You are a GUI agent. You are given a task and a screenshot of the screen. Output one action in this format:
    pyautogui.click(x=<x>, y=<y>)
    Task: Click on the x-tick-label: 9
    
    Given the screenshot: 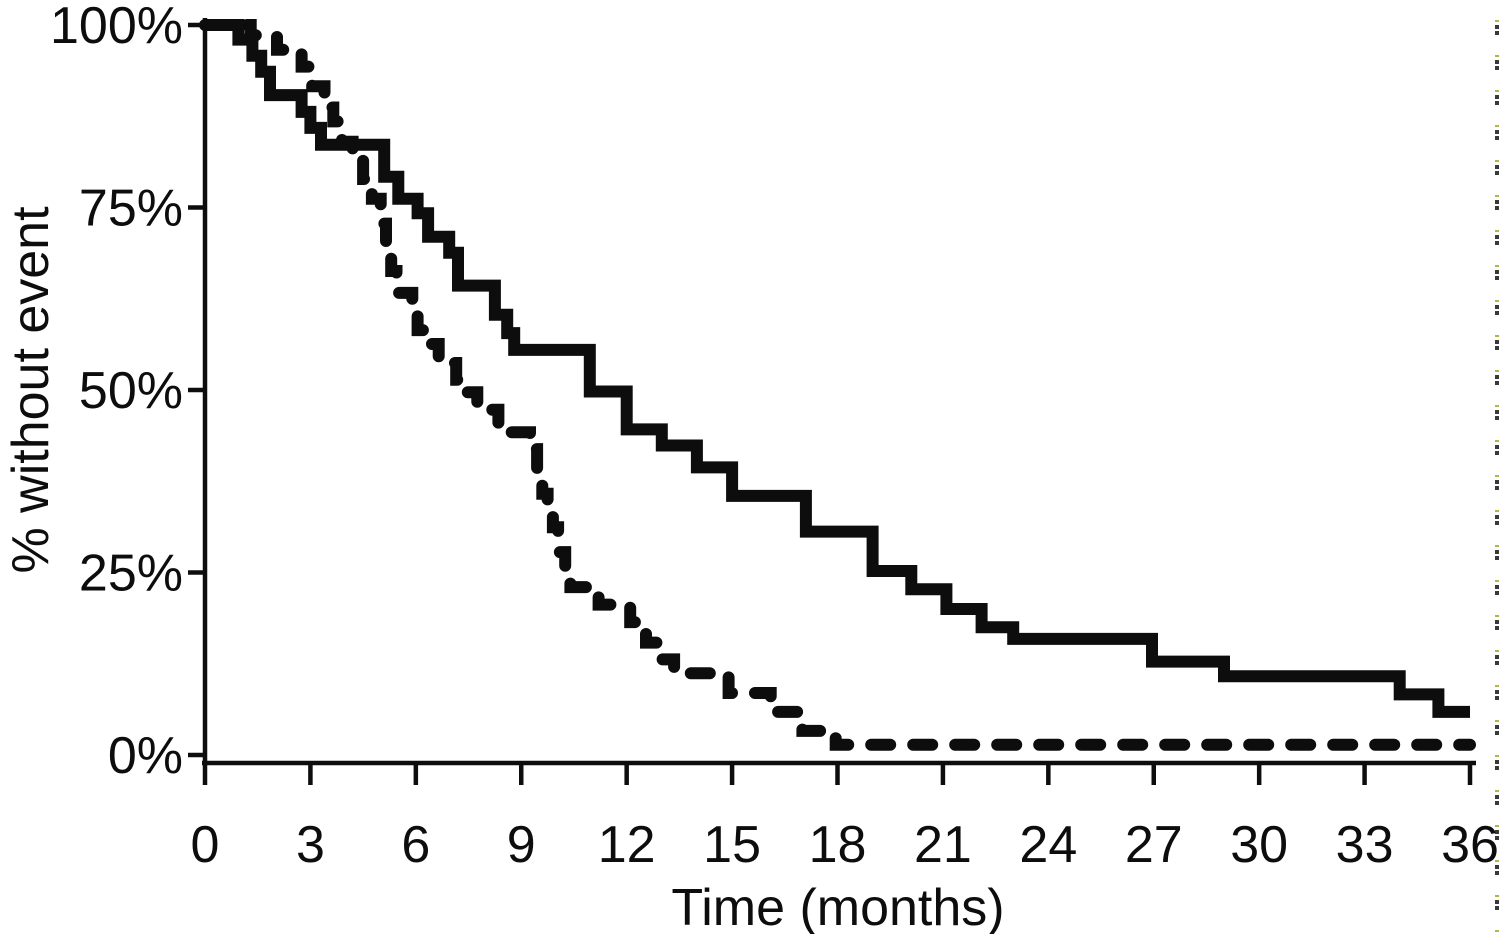 What is the action you would take?
    pyautogui.click(x=521, y=845)
    